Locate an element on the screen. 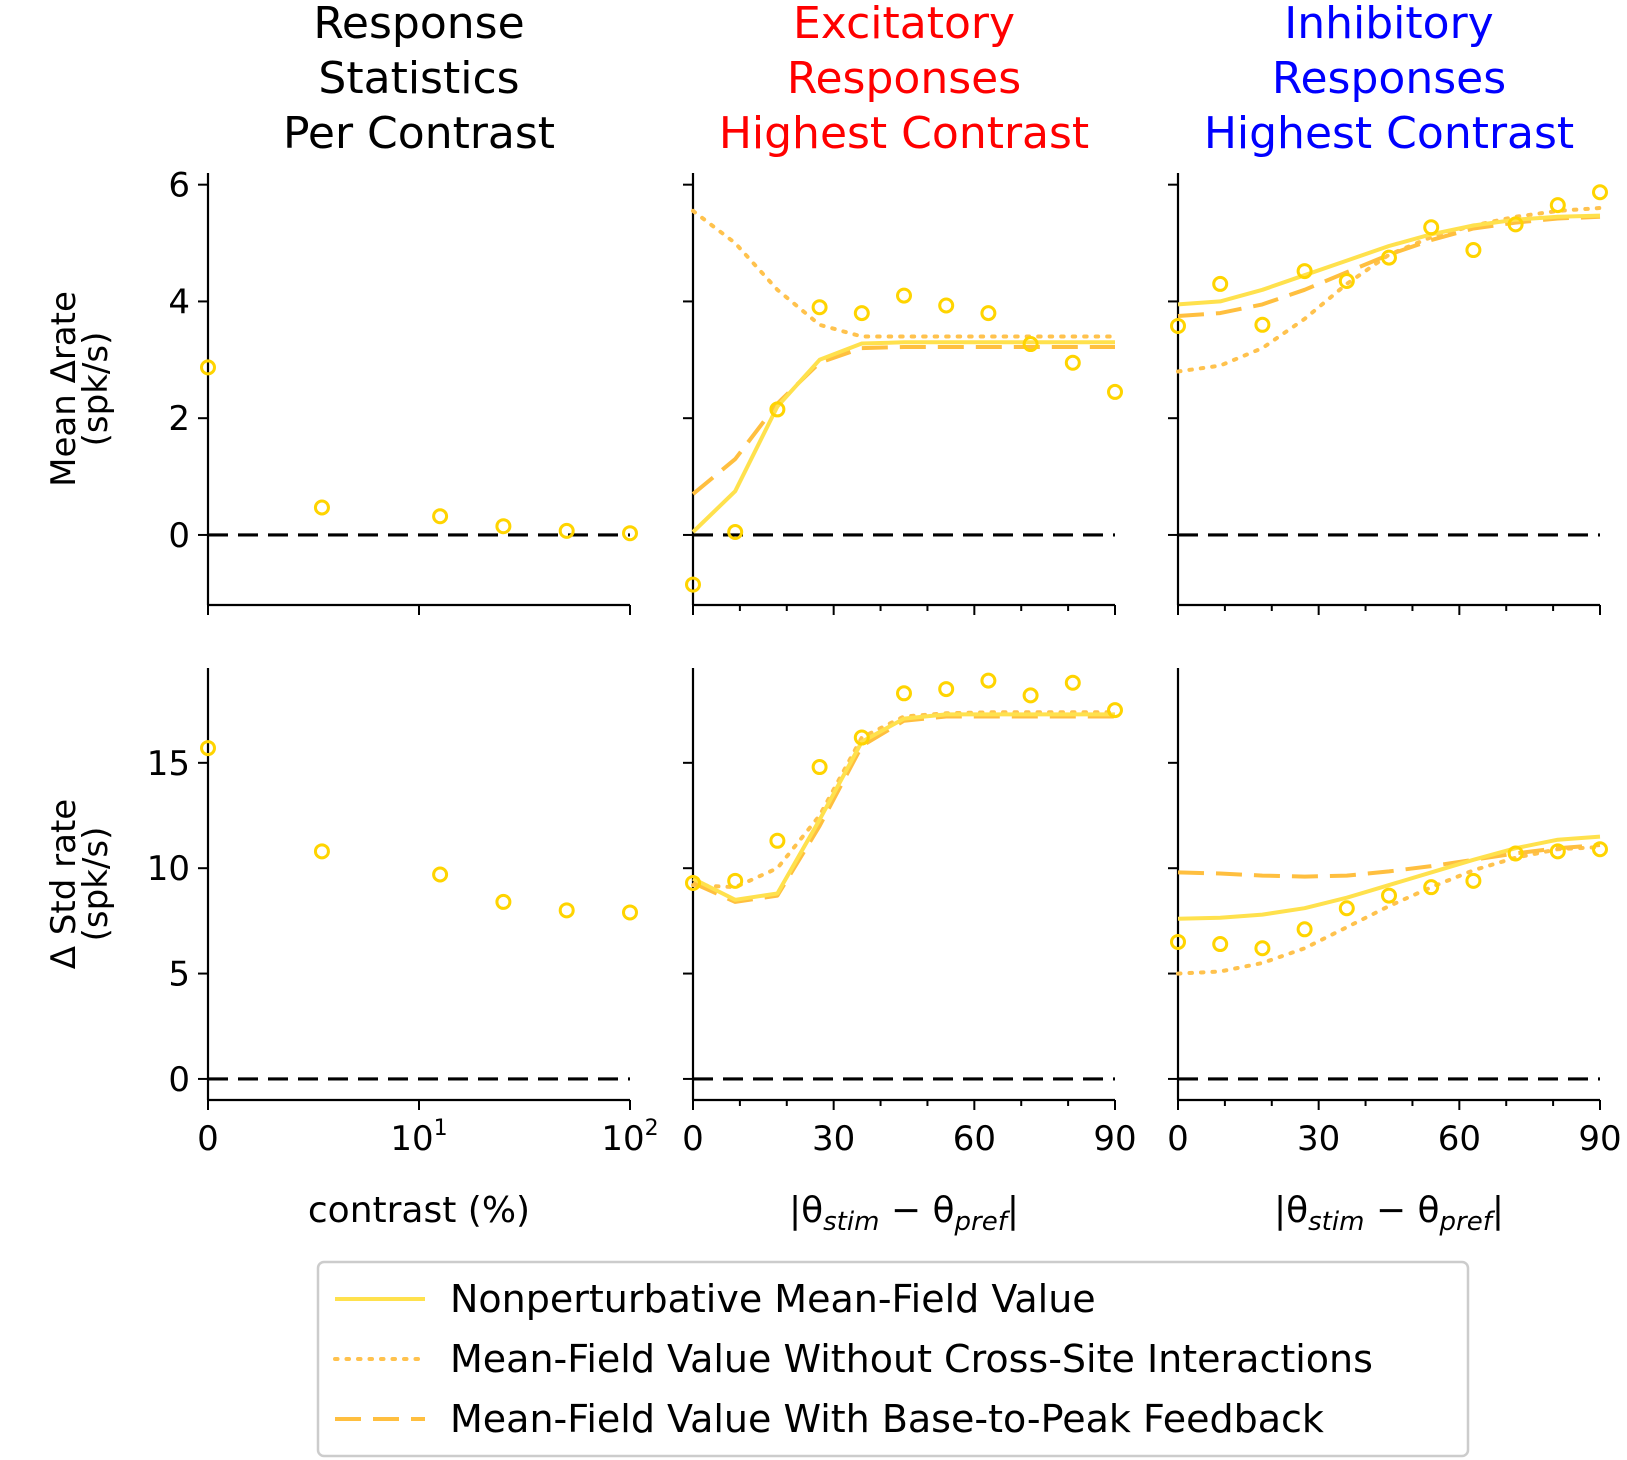 The height and width of the screenshot is (1460, 1627). panel-title-line: Inhibitory is located at coordinates (1388, 24).